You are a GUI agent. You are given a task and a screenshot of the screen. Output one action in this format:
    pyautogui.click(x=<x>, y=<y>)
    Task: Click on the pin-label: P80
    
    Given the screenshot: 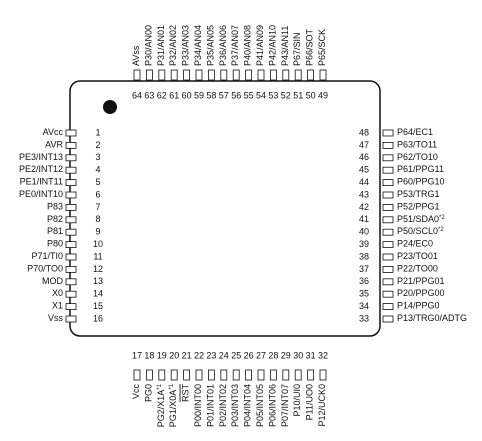 What is the action you would take?
    pyautogui.click(x=55, y=244)
    